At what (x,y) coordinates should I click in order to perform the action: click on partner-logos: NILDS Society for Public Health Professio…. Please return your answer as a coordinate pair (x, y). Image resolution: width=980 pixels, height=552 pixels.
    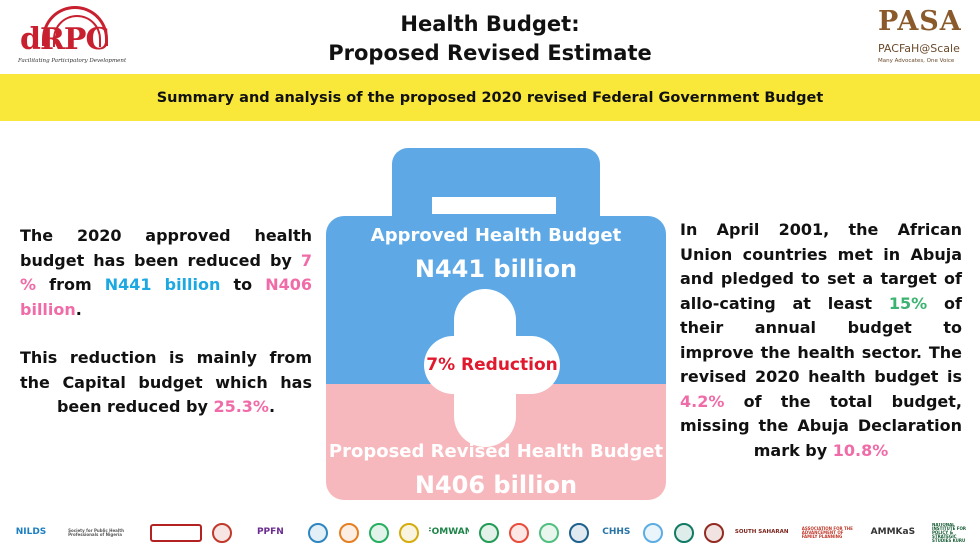
    Looking at the image, I should click on (490, 533).